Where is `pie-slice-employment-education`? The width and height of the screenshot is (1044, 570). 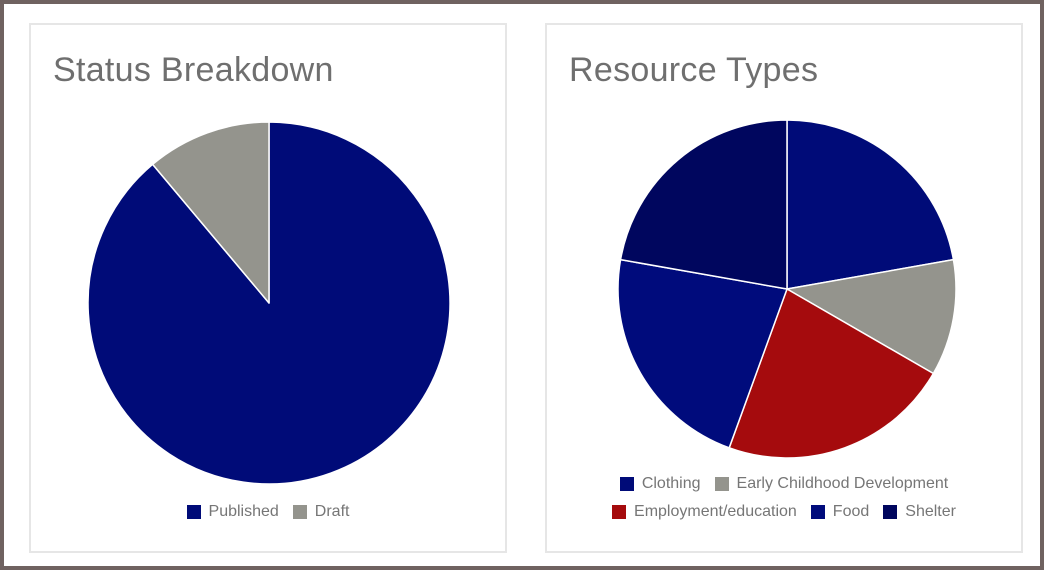 pie-slice-employment-education is located at coordinates (831, 373).